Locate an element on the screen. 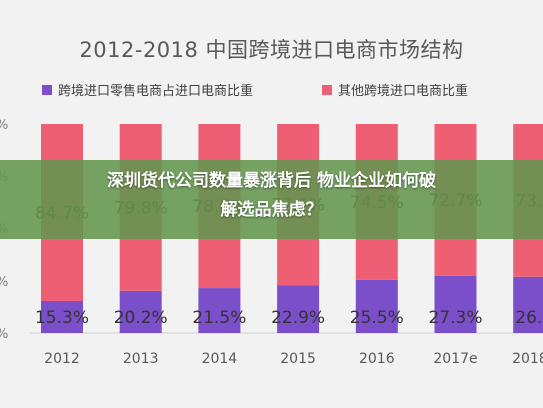 This screenshot has width=543, height=408. data-label-retail-2017e: 27.3% is located at coordinates (455, 318).